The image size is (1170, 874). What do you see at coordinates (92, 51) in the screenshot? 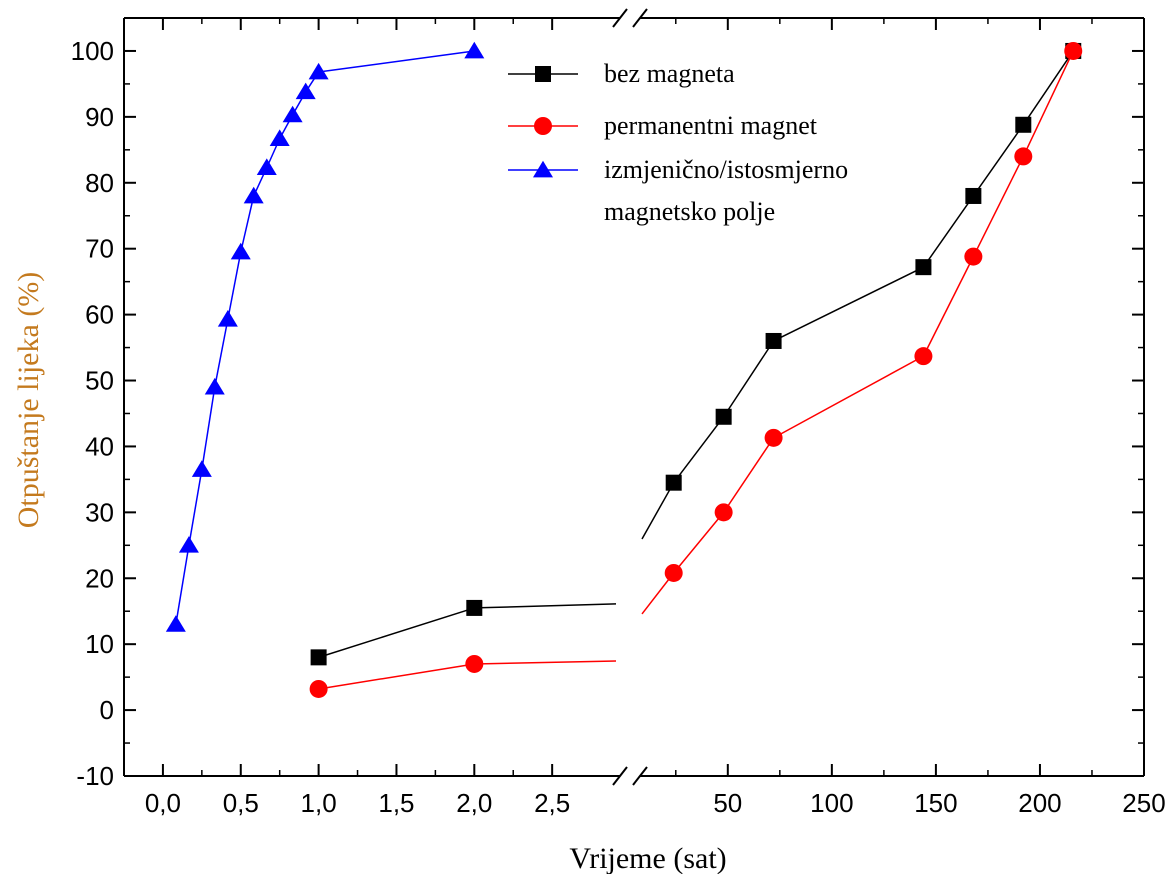
I see `y-tick-label: 100` at bounding box center [92, 51].